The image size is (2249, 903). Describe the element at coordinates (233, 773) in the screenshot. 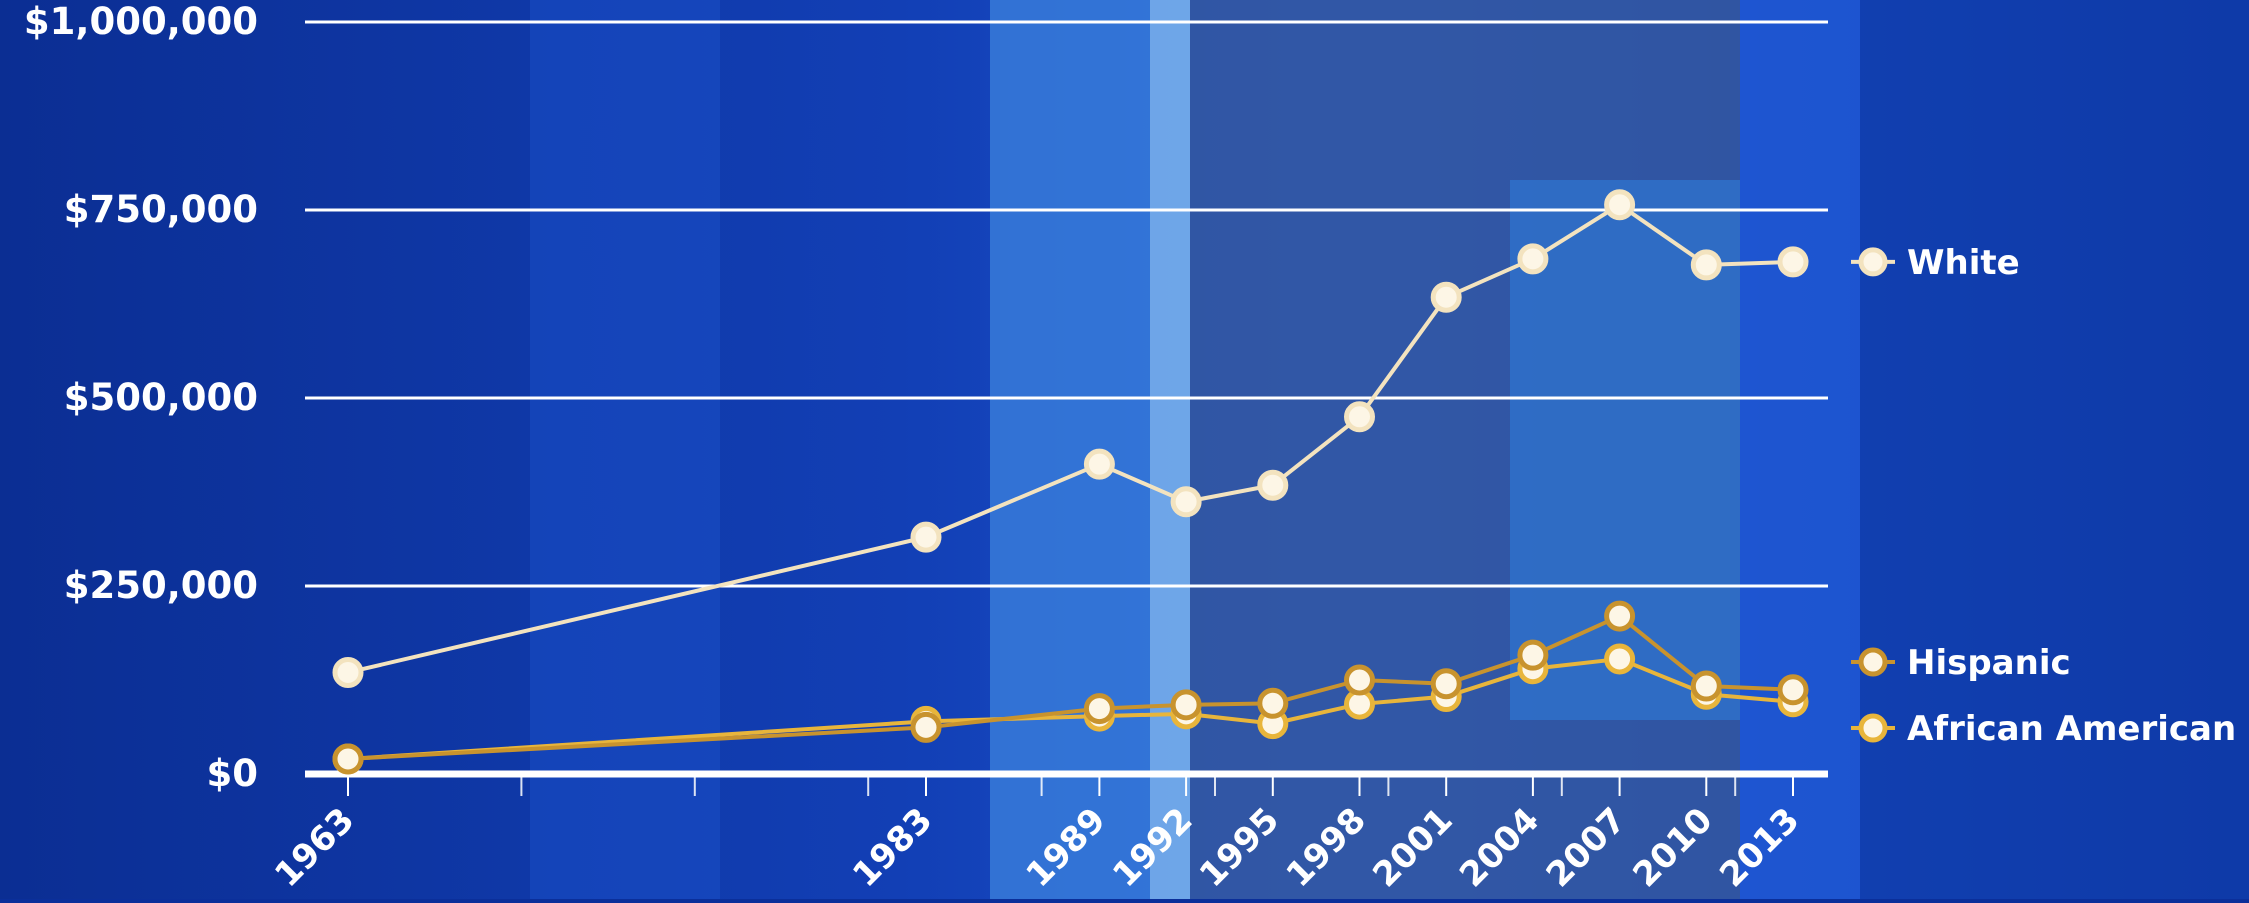

I see `y-tick-label: $0` at that location.